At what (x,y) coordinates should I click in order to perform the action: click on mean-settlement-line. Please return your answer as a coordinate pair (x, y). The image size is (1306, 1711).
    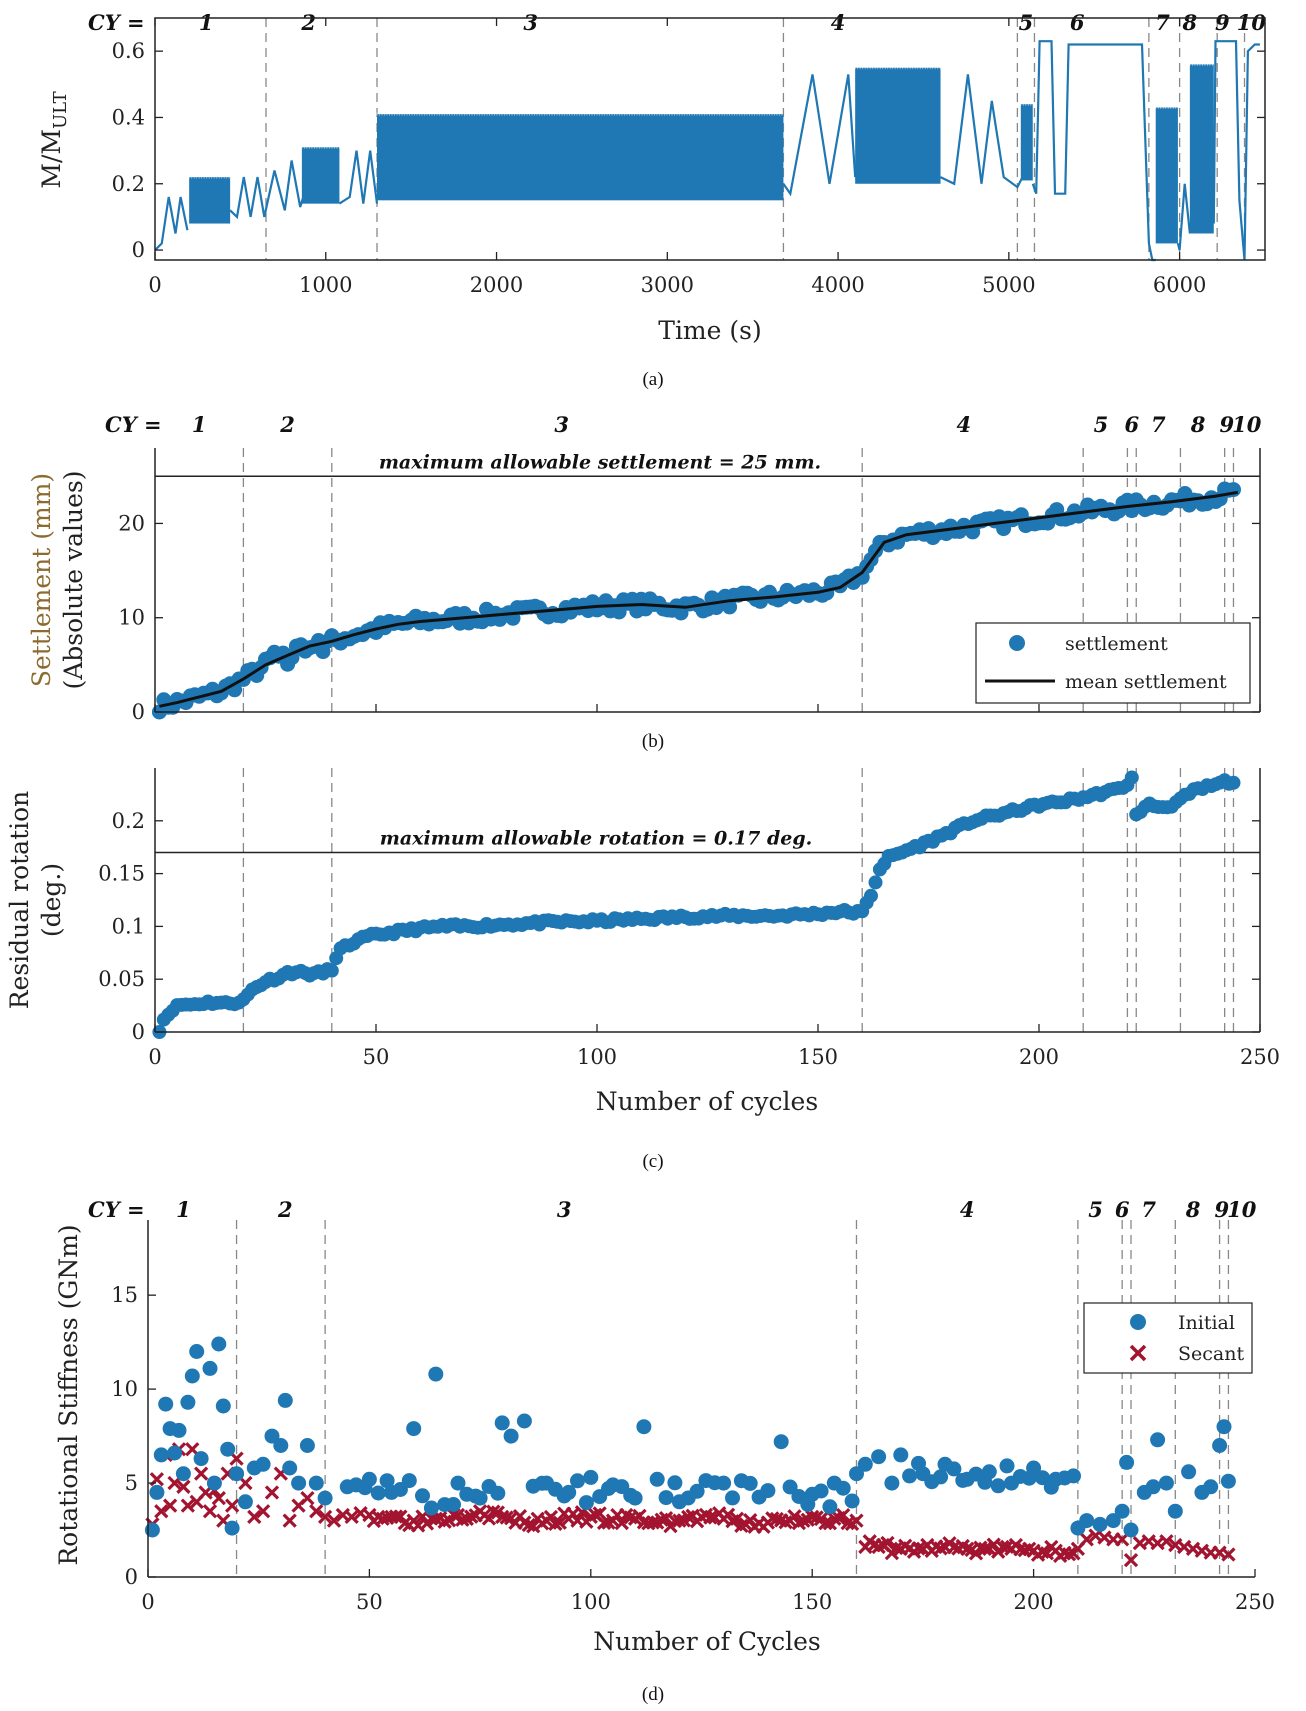
    Looking at the image, I should click on (699, 599).